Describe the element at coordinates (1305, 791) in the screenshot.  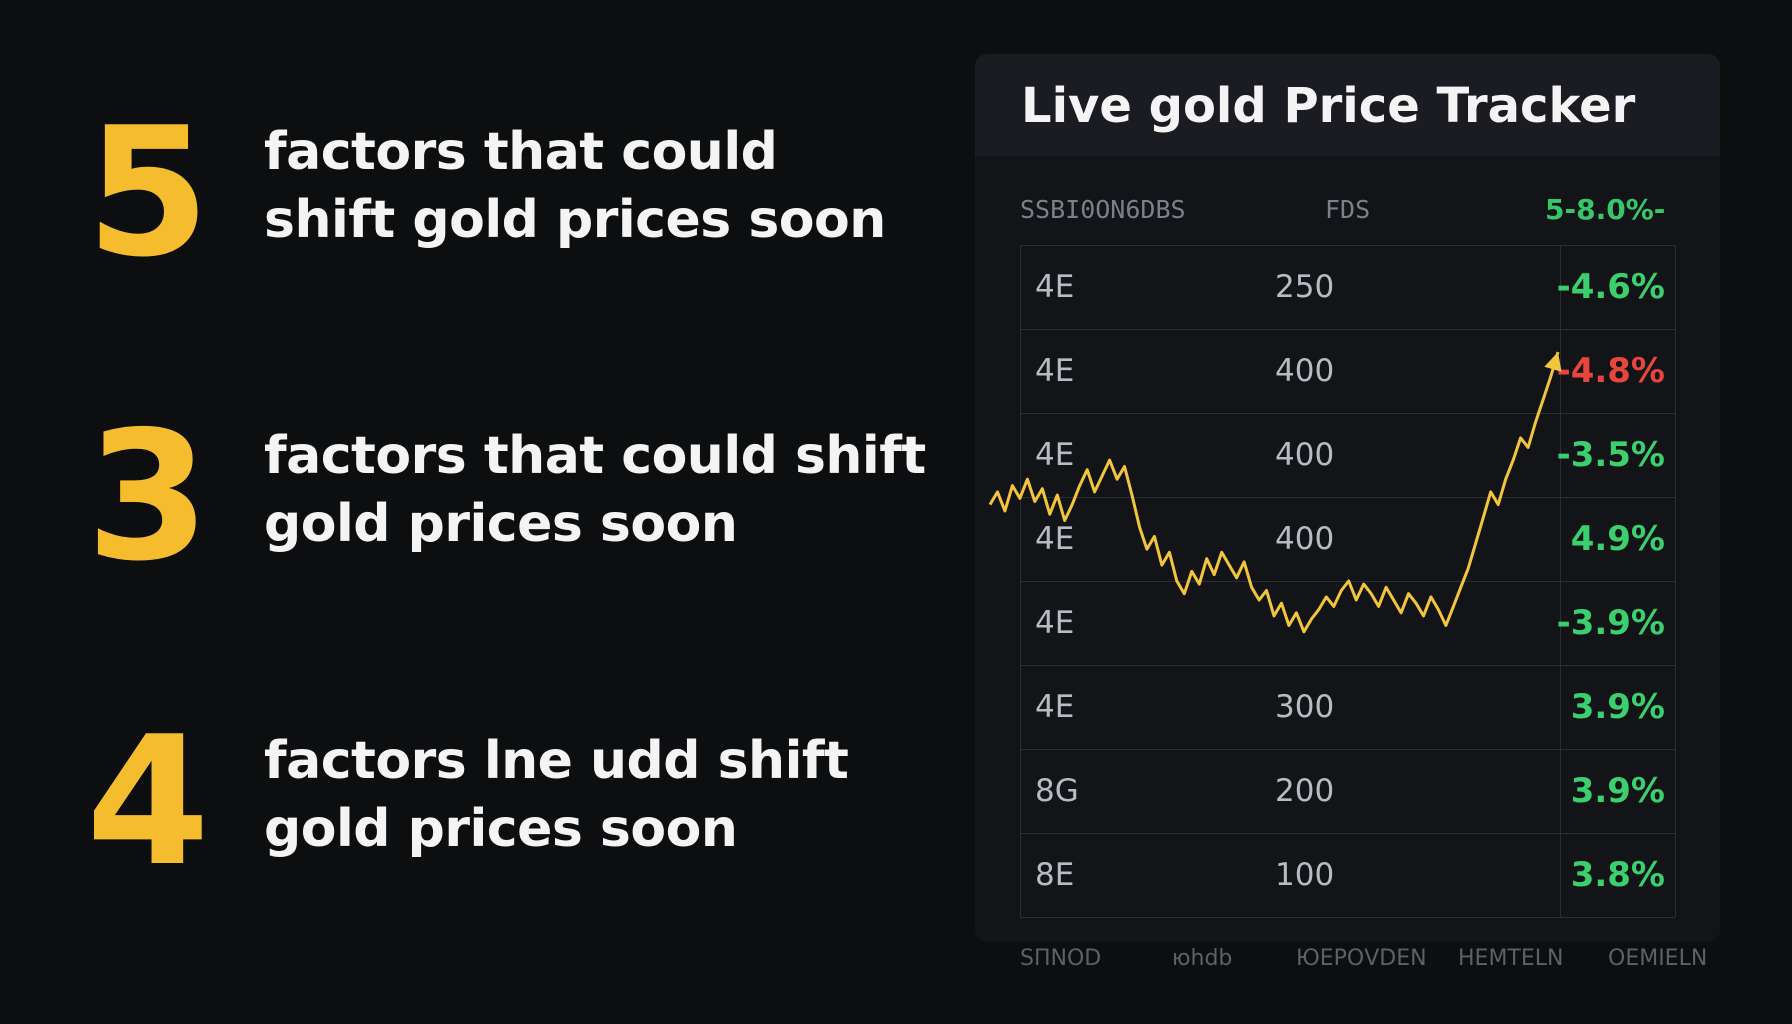
I see `row-price: 200` at that location.